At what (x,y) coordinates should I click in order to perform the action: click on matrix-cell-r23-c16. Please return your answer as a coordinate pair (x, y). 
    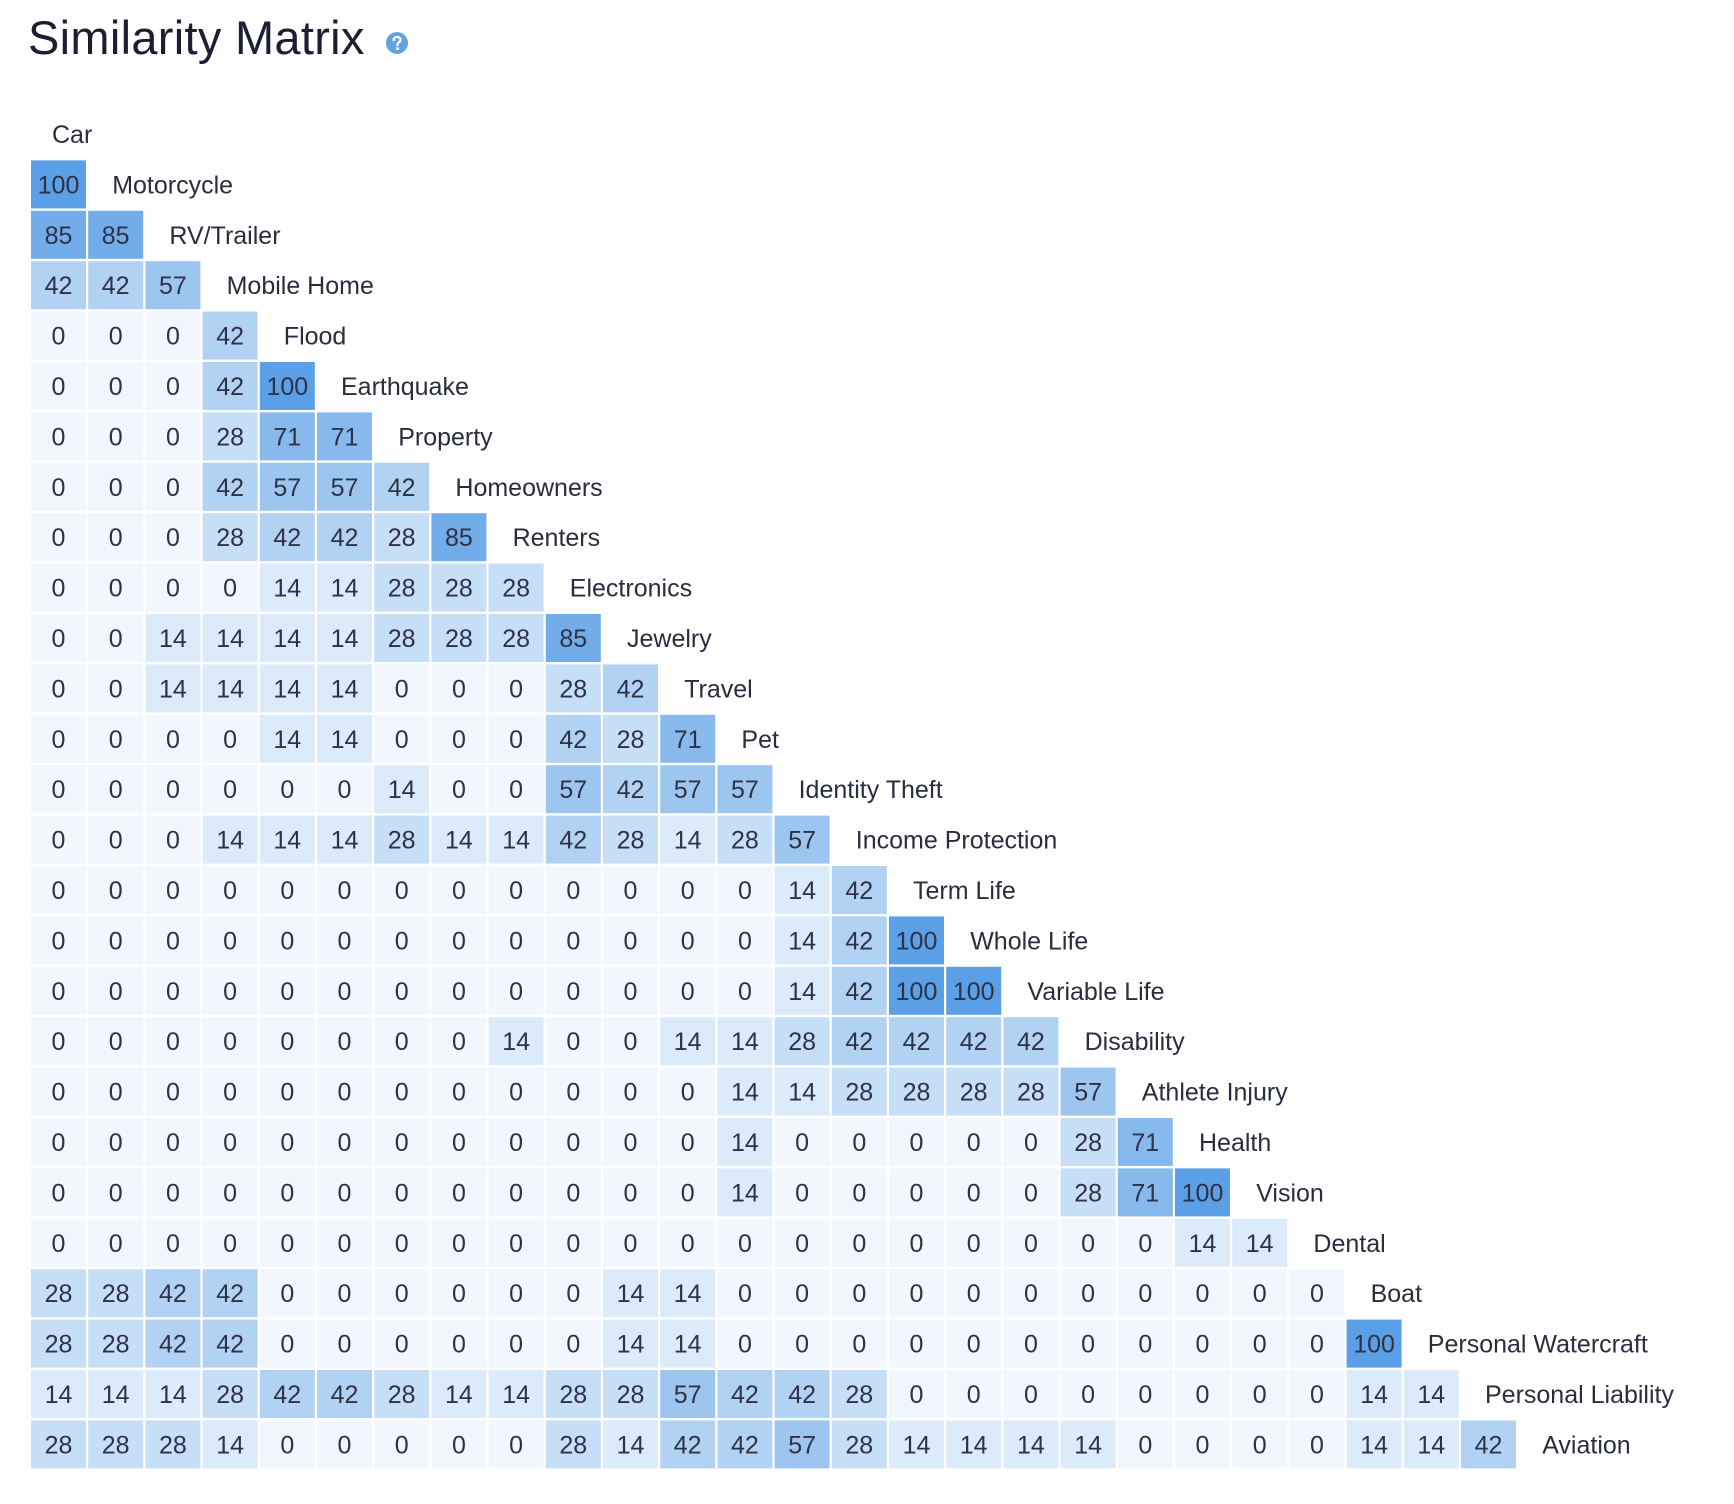
    Looking at the image, I should click on (974, 1293).